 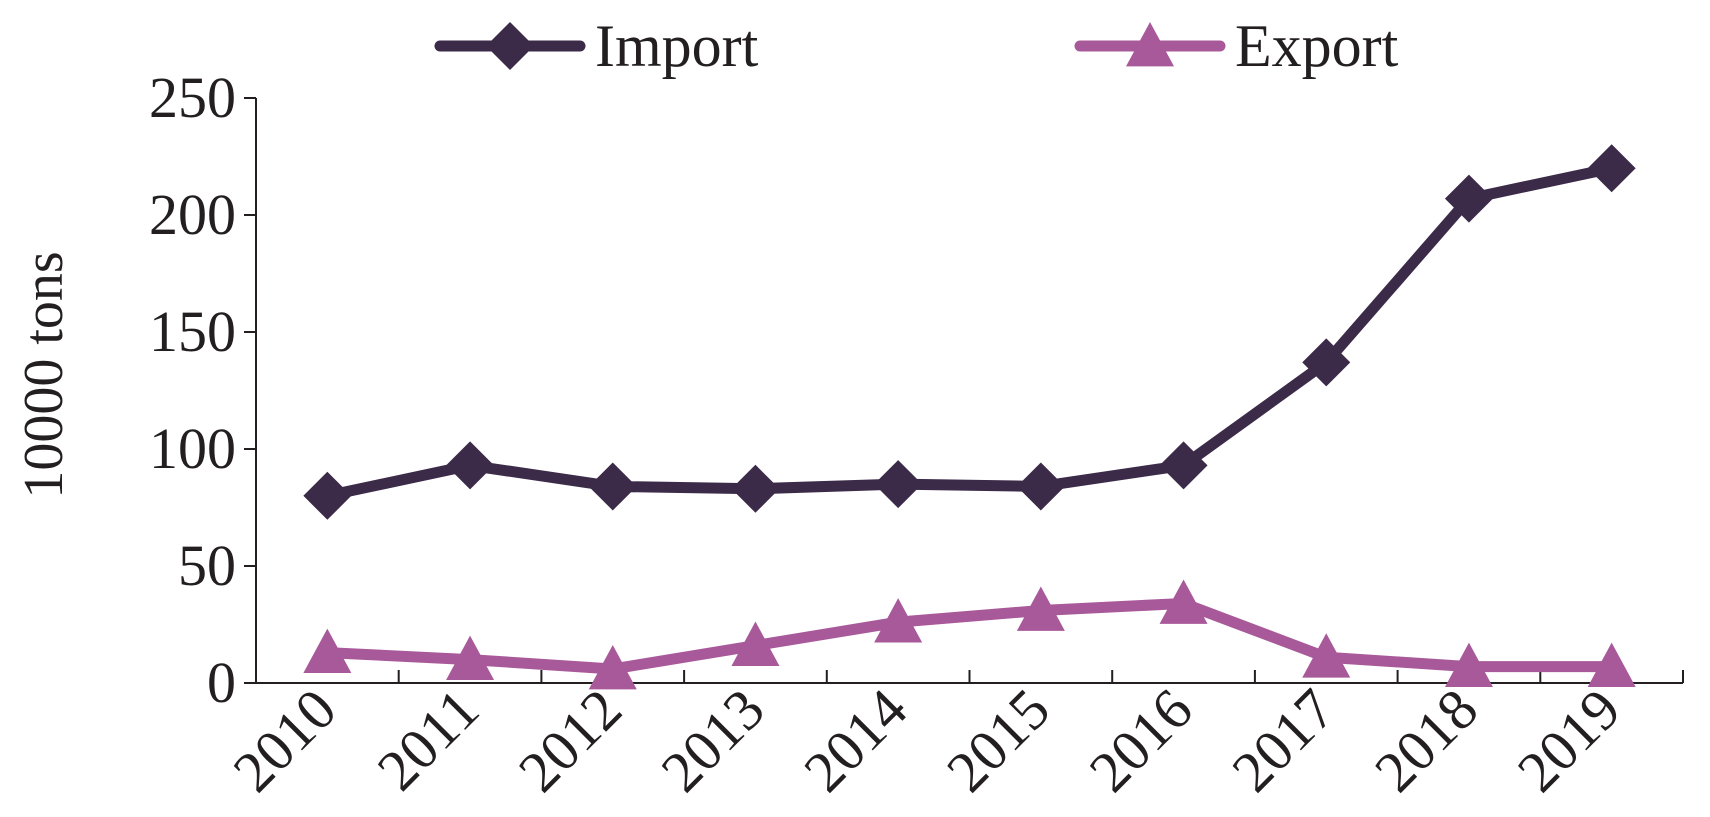 What do you see at coordinates (221, 682) in the screenshot?
I see `y-tick-label: 0` at bounding box center [221, 682].